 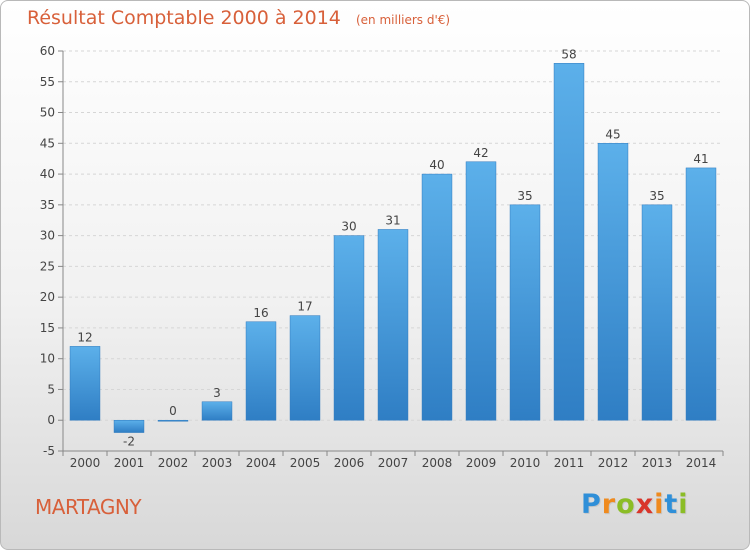 What do you see at coordinates (656, 196) in the screenshot?
I see `data-label-2013: 35` at bounding box center [656, 196].